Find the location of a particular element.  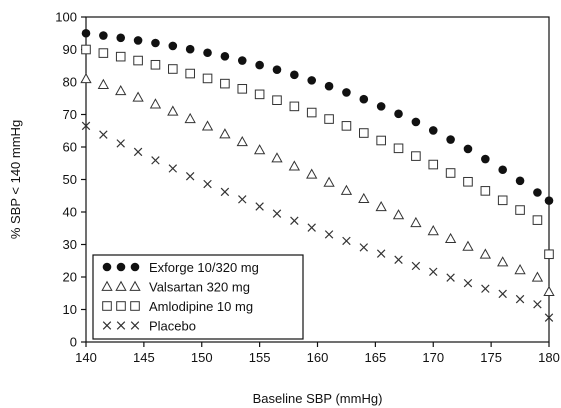

y-tick-label: 90 is located at coordinates (70, 49).